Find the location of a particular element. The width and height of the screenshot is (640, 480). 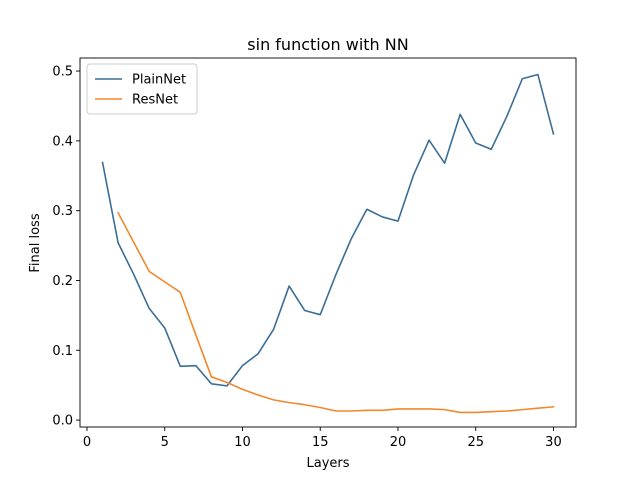

legend-box is located at coordinates (142, 89).